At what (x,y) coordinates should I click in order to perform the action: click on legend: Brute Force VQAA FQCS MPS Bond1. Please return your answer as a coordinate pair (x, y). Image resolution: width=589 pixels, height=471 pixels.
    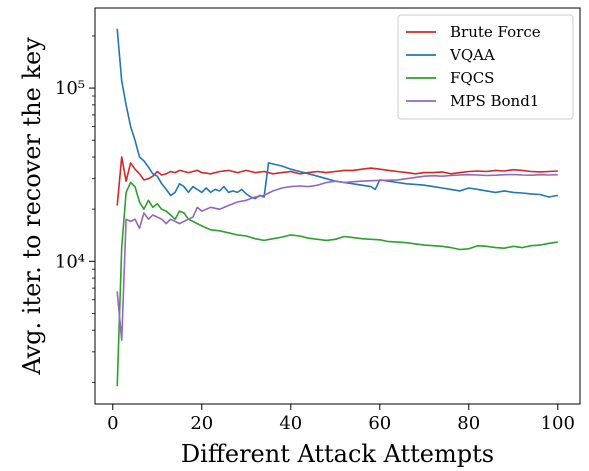
    Looking at the image, I should click on (485, 67).